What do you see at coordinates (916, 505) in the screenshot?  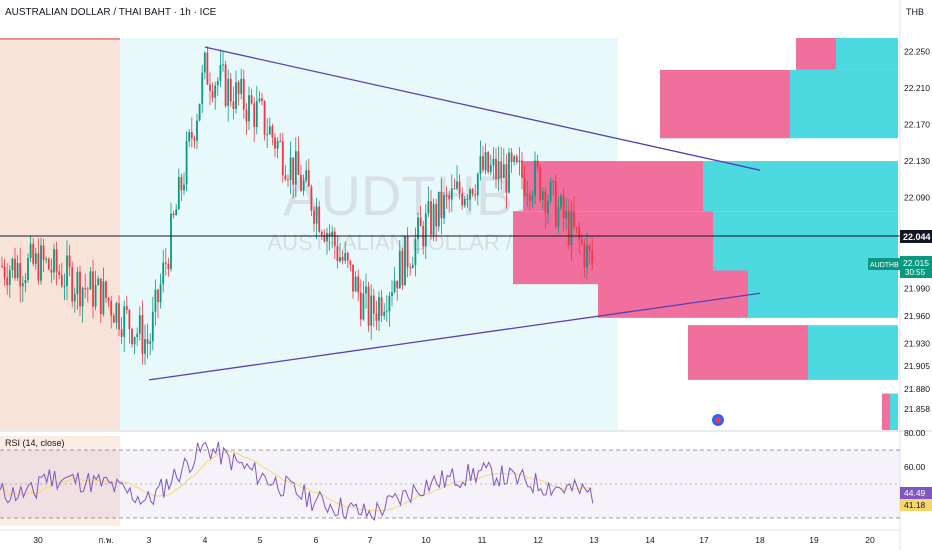 I see `rsi-ma-tag` at bounding box center [916, 505].